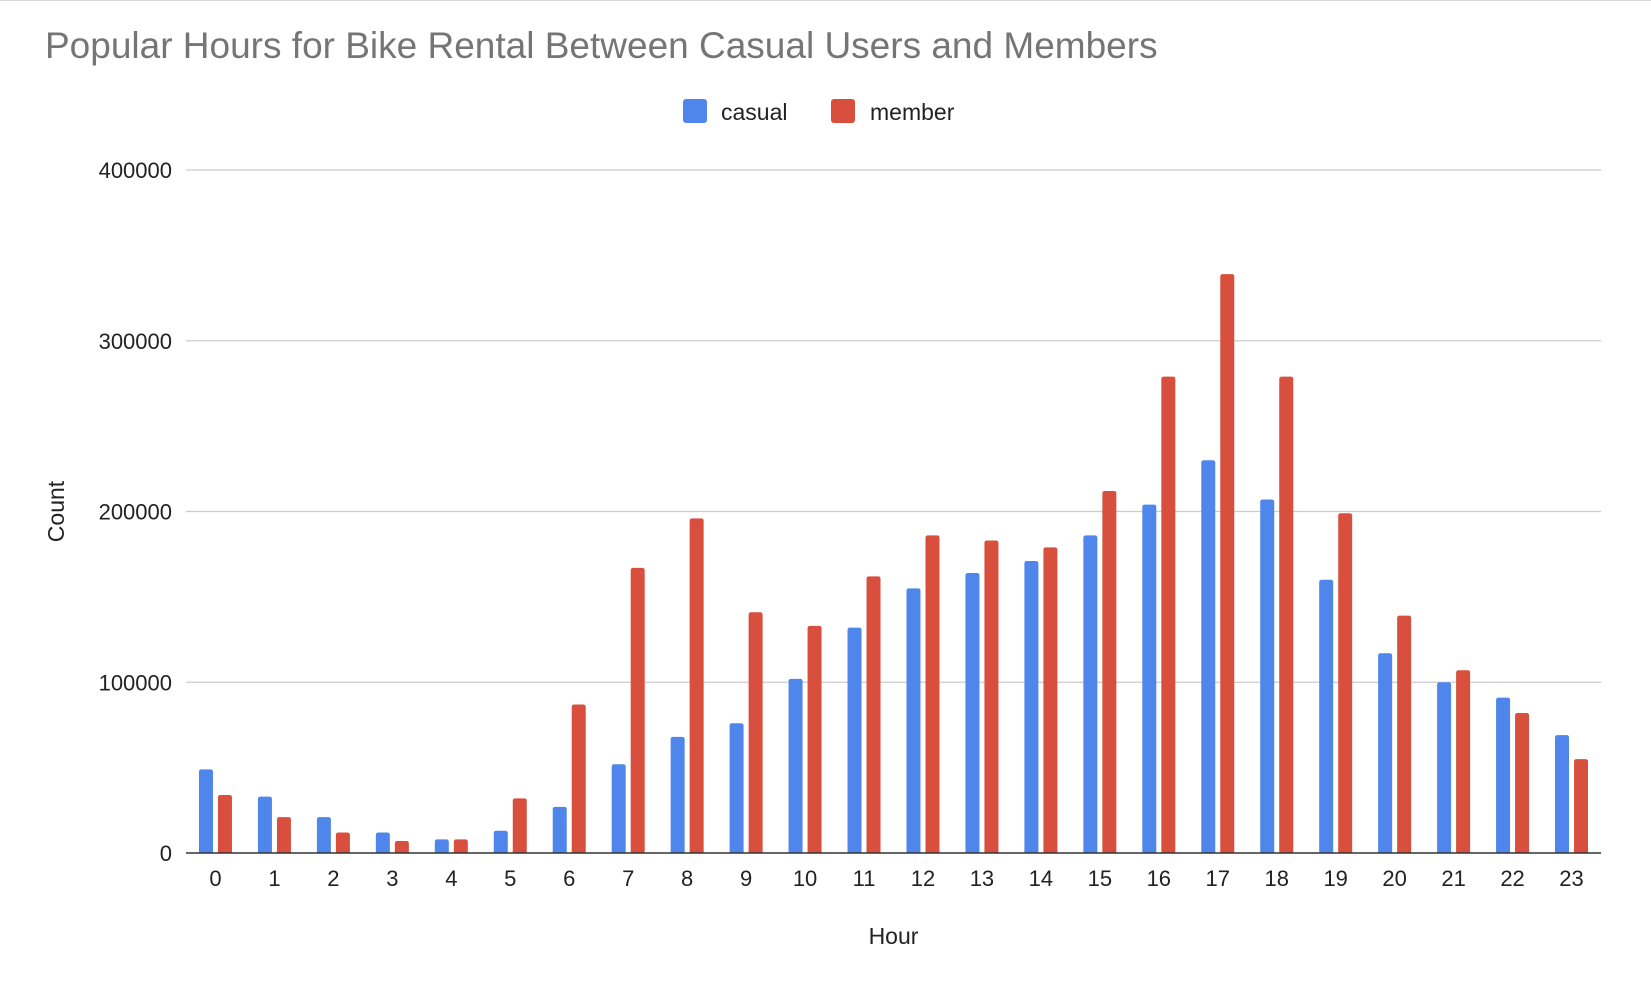 Image resolution: width=1651 pixels, height=999 pixels. I want to click on legend-label-member: member, so click(912, 112).